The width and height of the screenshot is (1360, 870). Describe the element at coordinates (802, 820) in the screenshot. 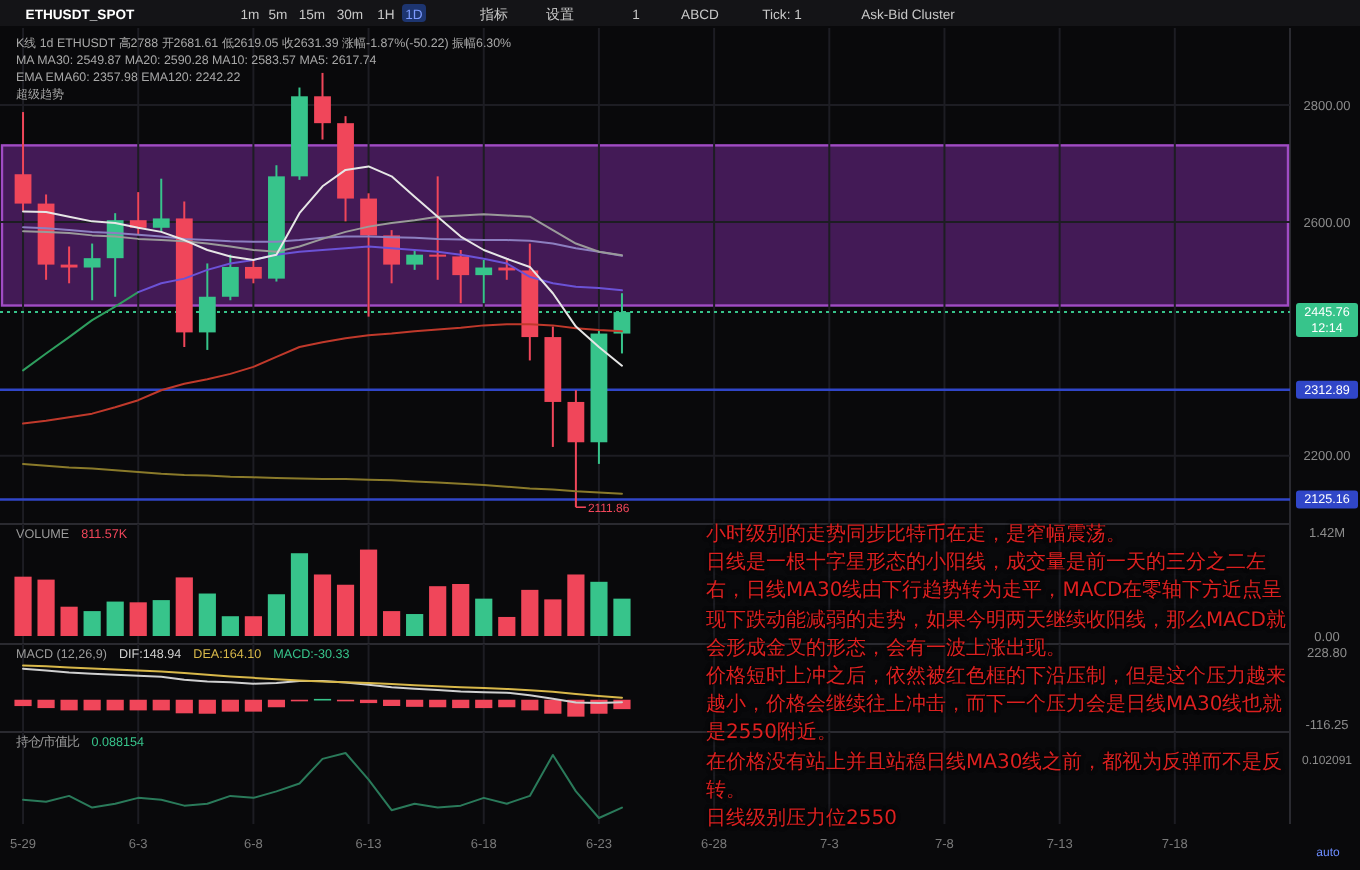

I see `annotation: 日线级别压力位2550` at that location.